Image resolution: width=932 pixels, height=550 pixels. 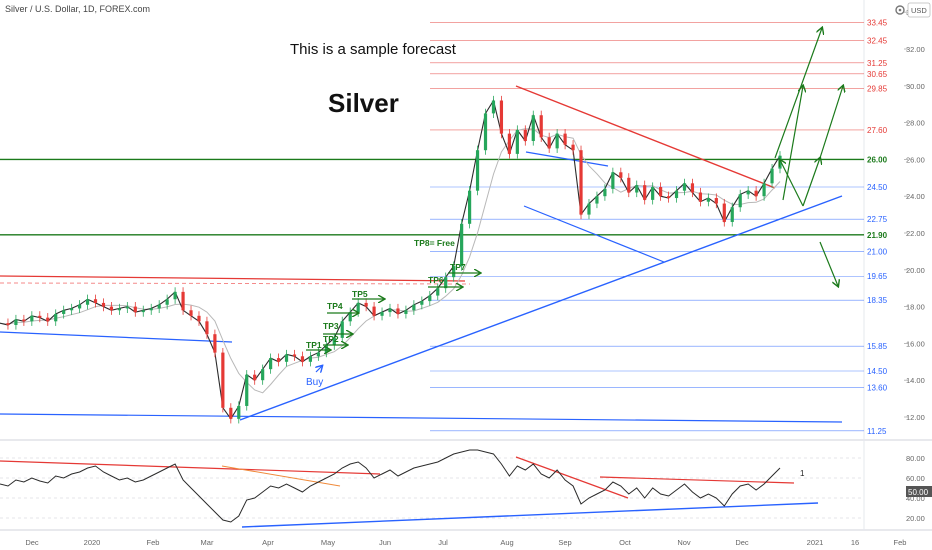 I want to click on x-tick-label-14: 16, so click(x=855, y=542).